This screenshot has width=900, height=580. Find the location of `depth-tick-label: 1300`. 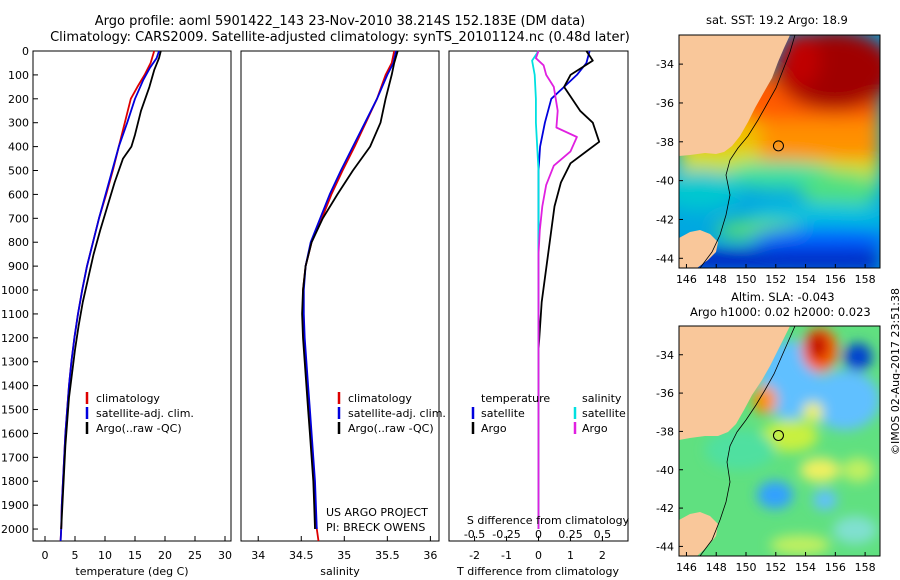

depth-tick-label: 1300 is located at coordinates (15, 362).